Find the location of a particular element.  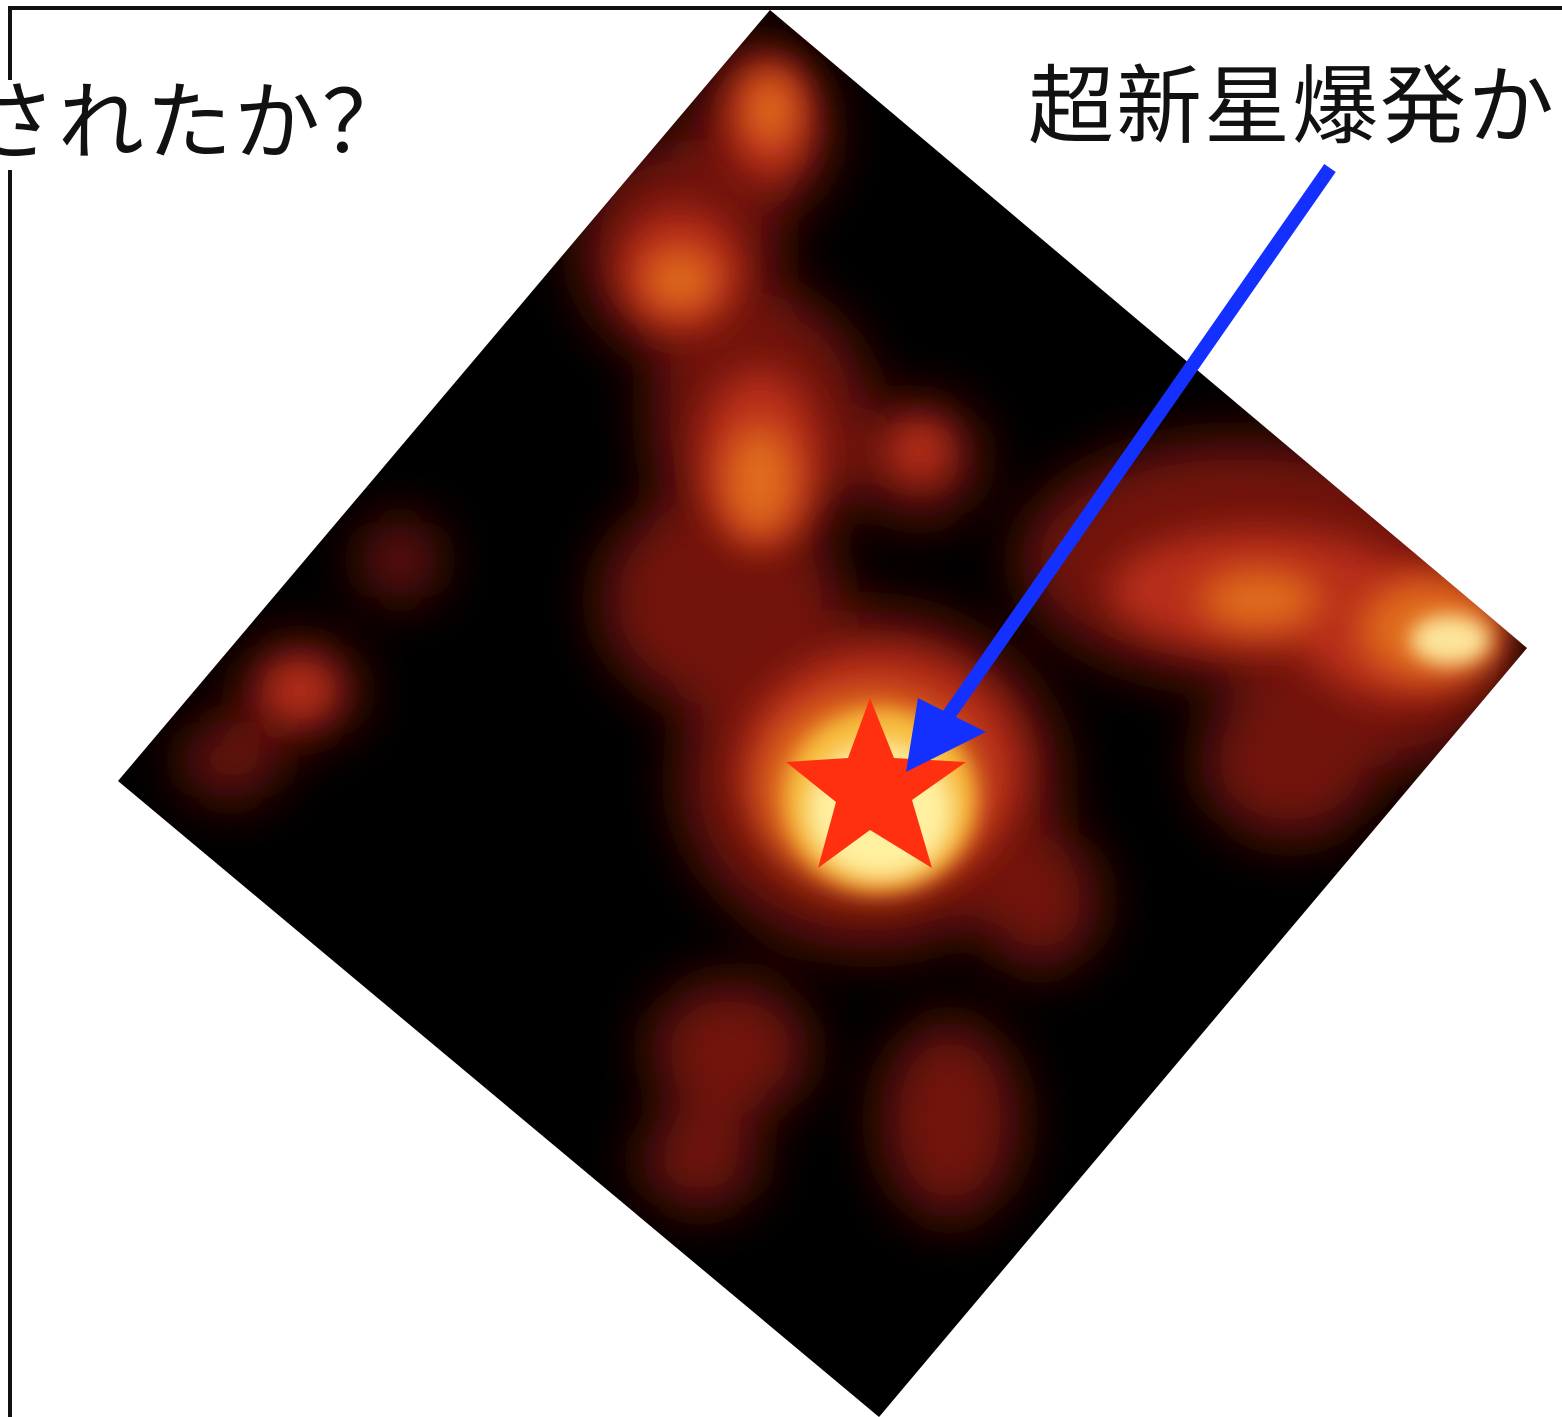

right-caption: 超新星爆発か is located at coordinates (1292, 107).